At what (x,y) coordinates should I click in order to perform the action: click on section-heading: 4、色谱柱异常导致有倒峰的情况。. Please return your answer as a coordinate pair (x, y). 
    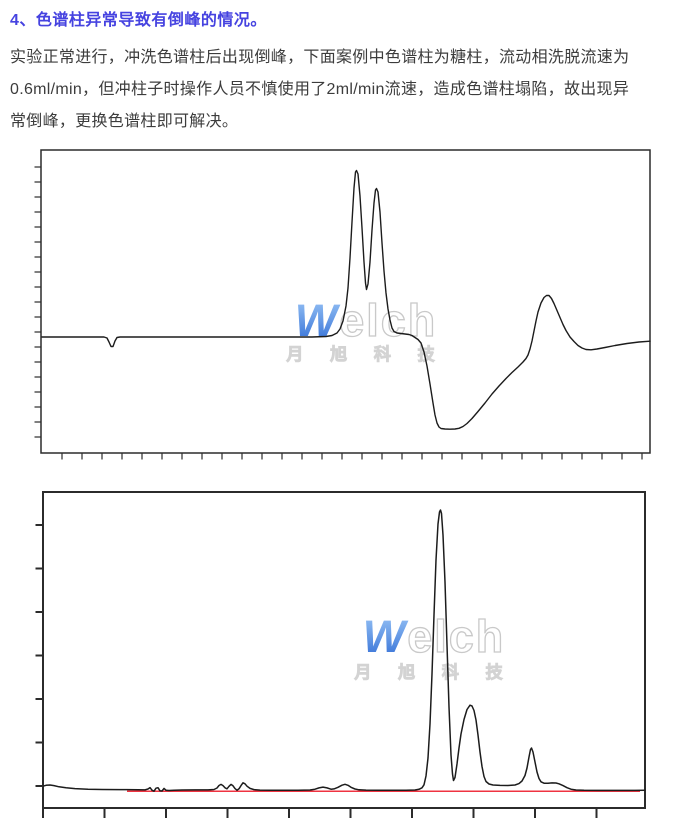
    Looking at the image, I should click on (138, 20).